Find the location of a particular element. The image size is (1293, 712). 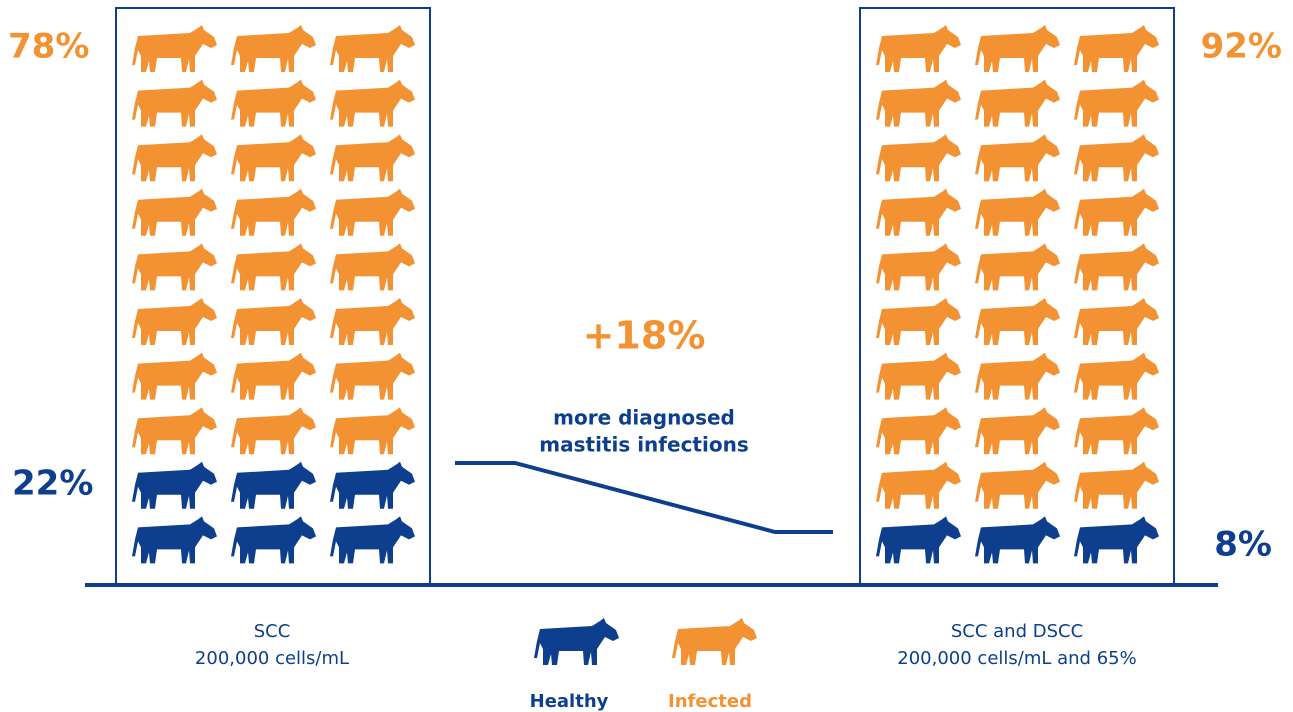

difference-text: mastitis infections is located at coordinates (643, 445).